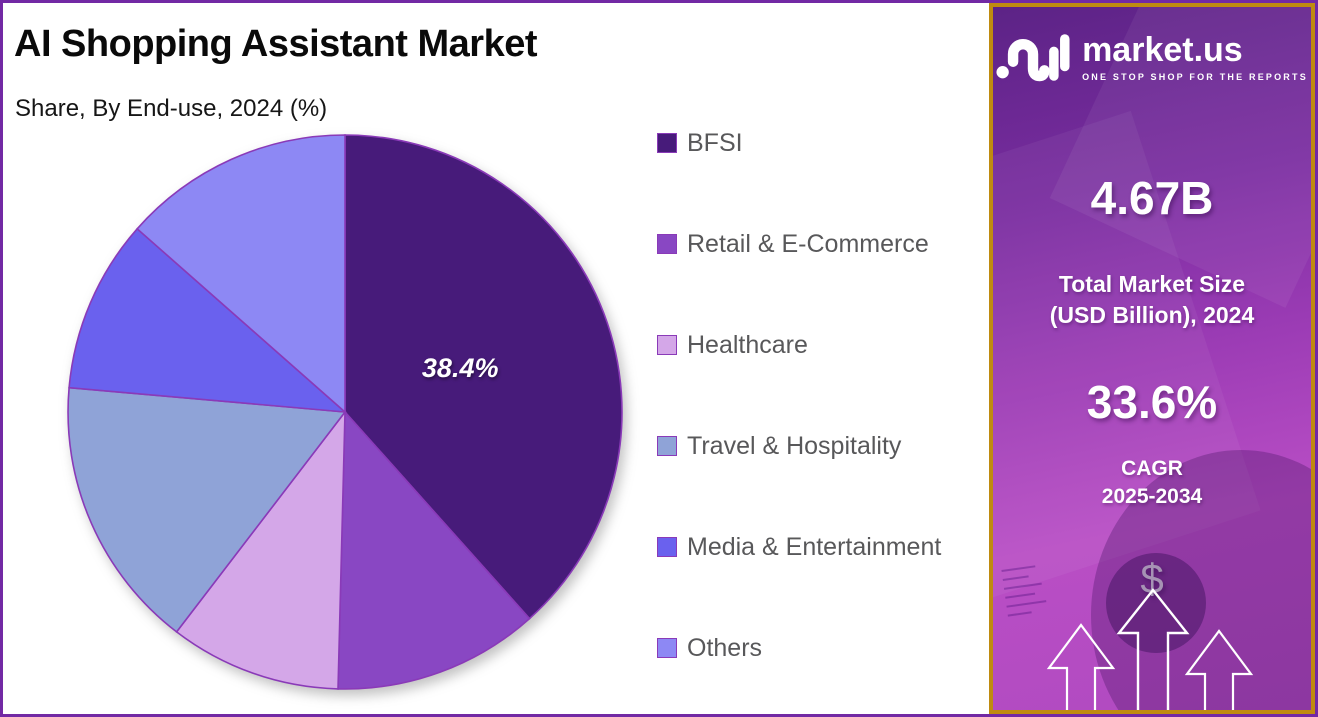 This screenshot has width=1318, height=717. I want to click on growth-arrows-graphic, so click(1150, 631).